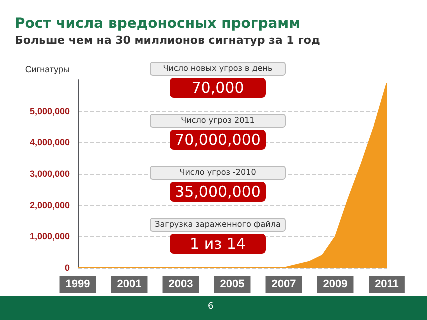 This screenshot has width=427, height=320. I want to click on x-tick-label: 2007, so click(284, 284).